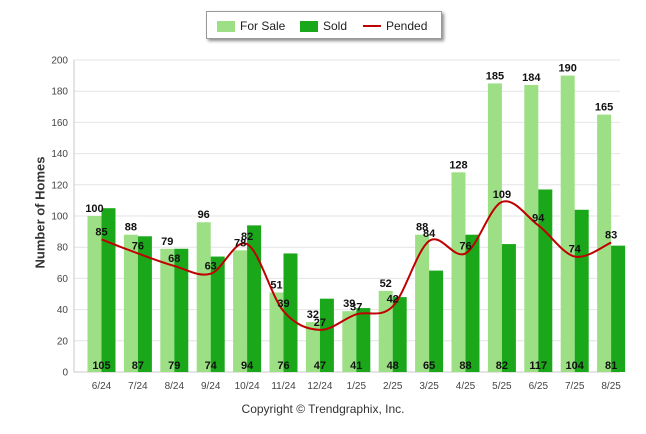 This screenshot has width=646, height=434. What do you see at coordinates (393, 299) in the screenshot?
I see `pended-value-label: 42` at bounding box center [393, 299].